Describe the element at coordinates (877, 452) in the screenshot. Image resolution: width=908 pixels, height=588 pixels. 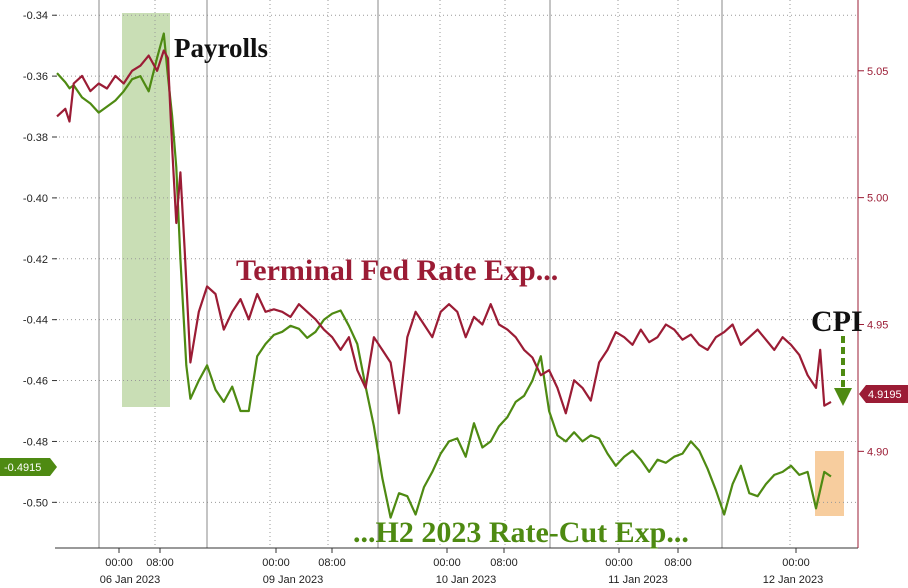
I see `right-tick-label: 4.90` at that location.